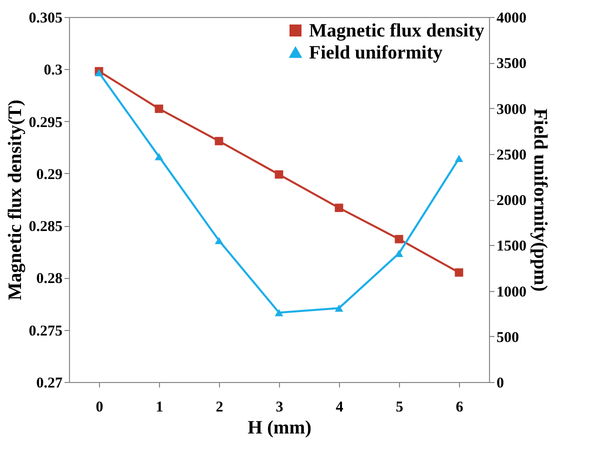  Describe the element at coordinates (376, 53) in the screenshot. I see `legend-label: Field uniformity` at that location.